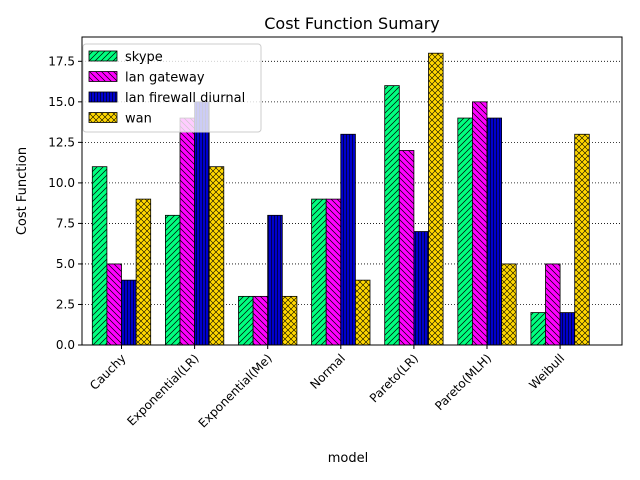  Describe the element at coordinates (107, 371) in the screenshot. I see `x-tick-label: Cauchy` at that location.